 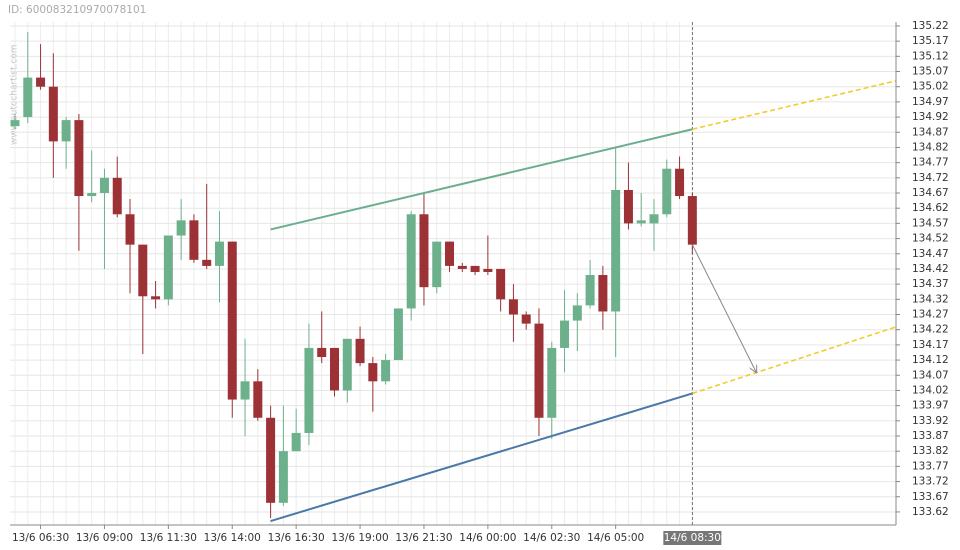 What do you see at coordinates (930, 254) in the screenshot?
I see `y-tick-label: 134.47` at bounding box center [930, 254].